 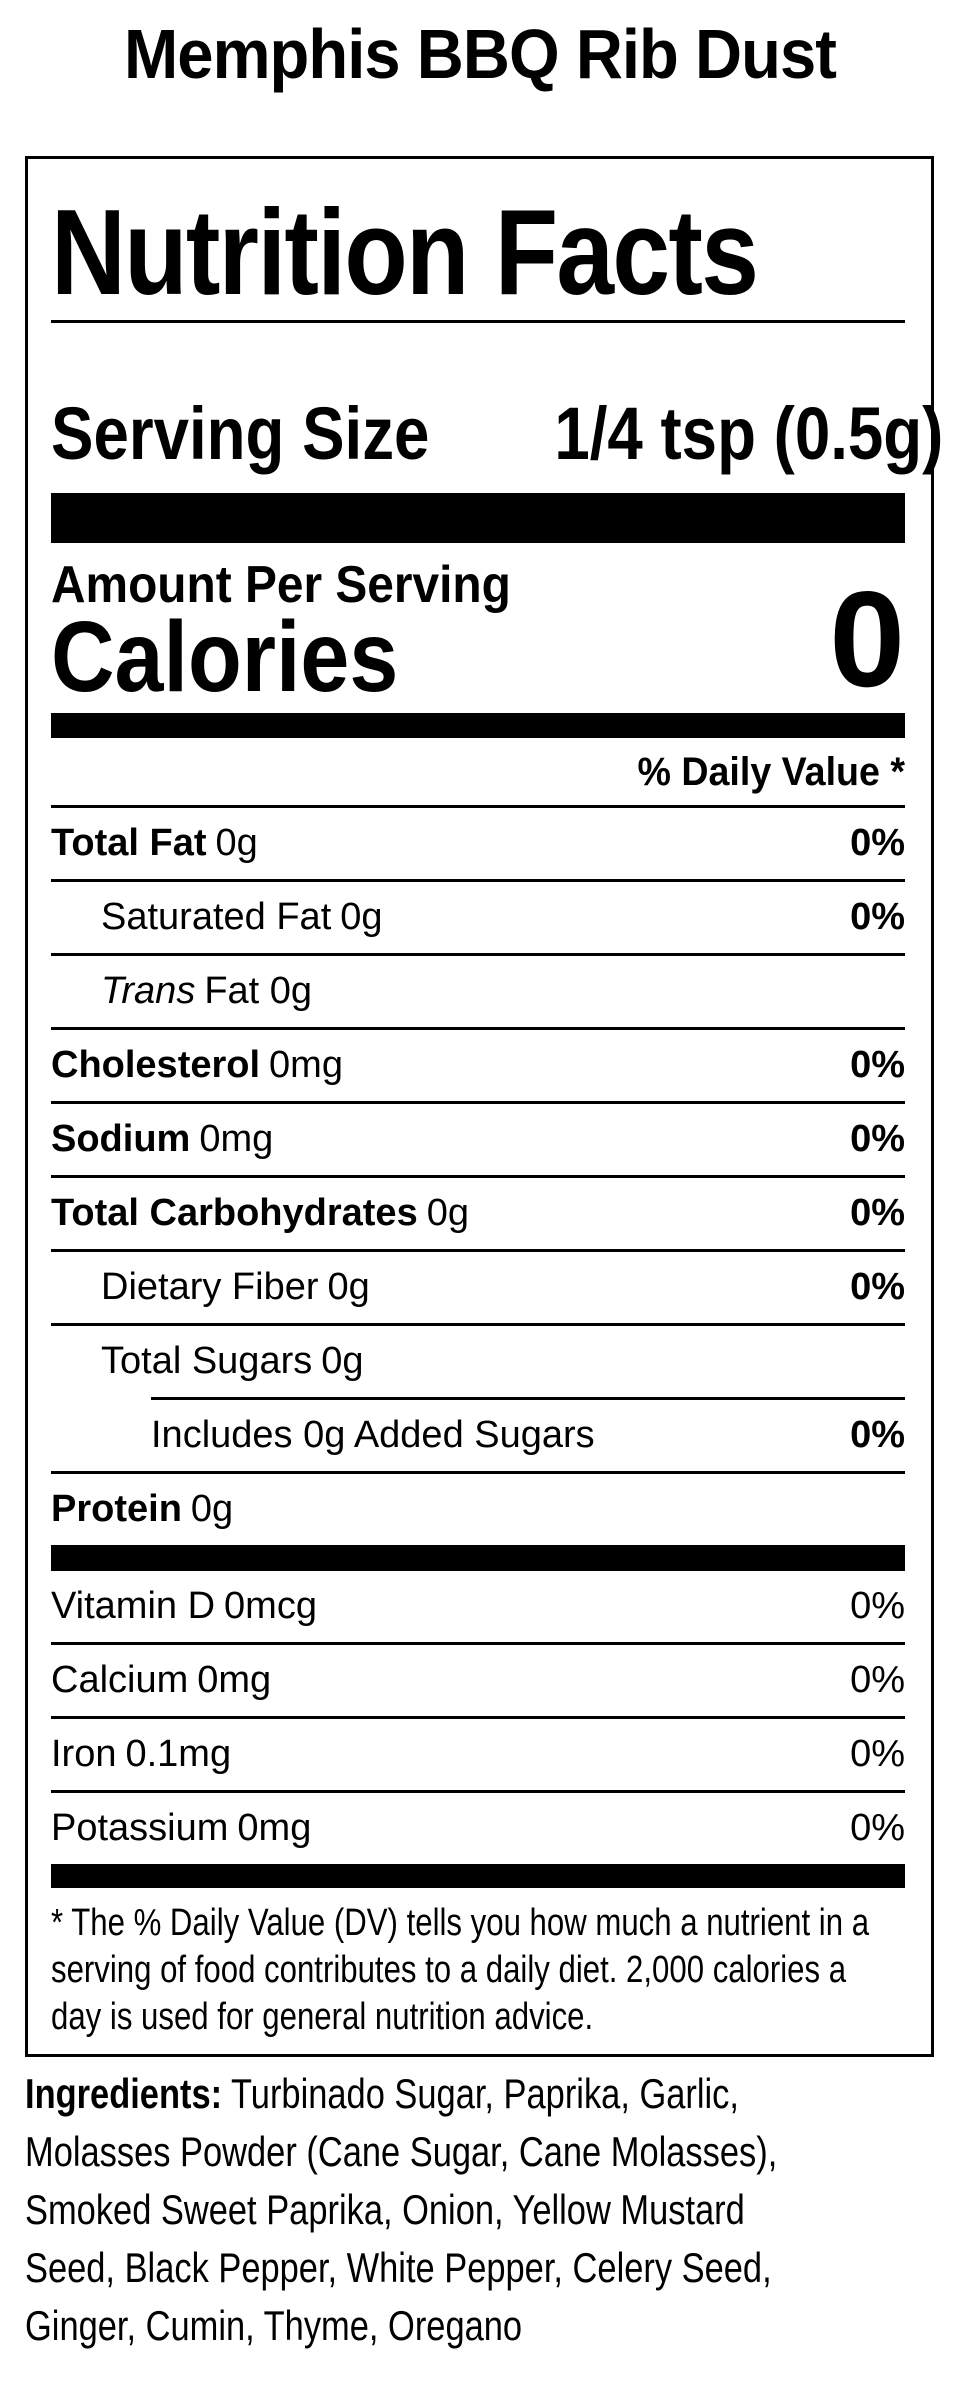 What do you see at coordinates (478, 1141) in the screenshot?
I see `nutrient-row-sodium: Sodium 0mg 0%` at bounding box center [478, 1141].